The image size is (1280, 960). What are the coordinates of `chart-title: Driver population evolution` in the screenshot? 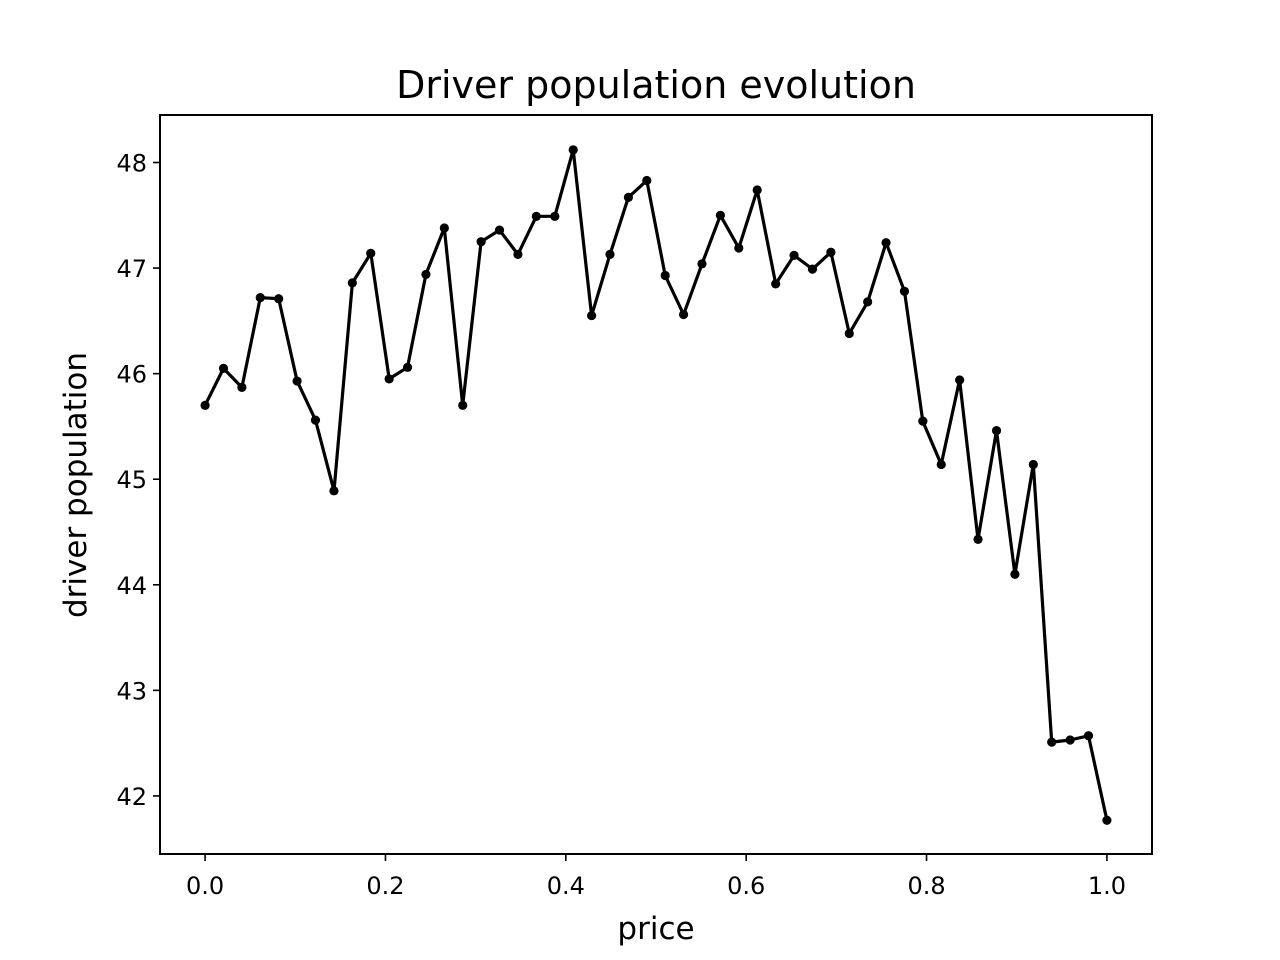 It's located at (656, 85).